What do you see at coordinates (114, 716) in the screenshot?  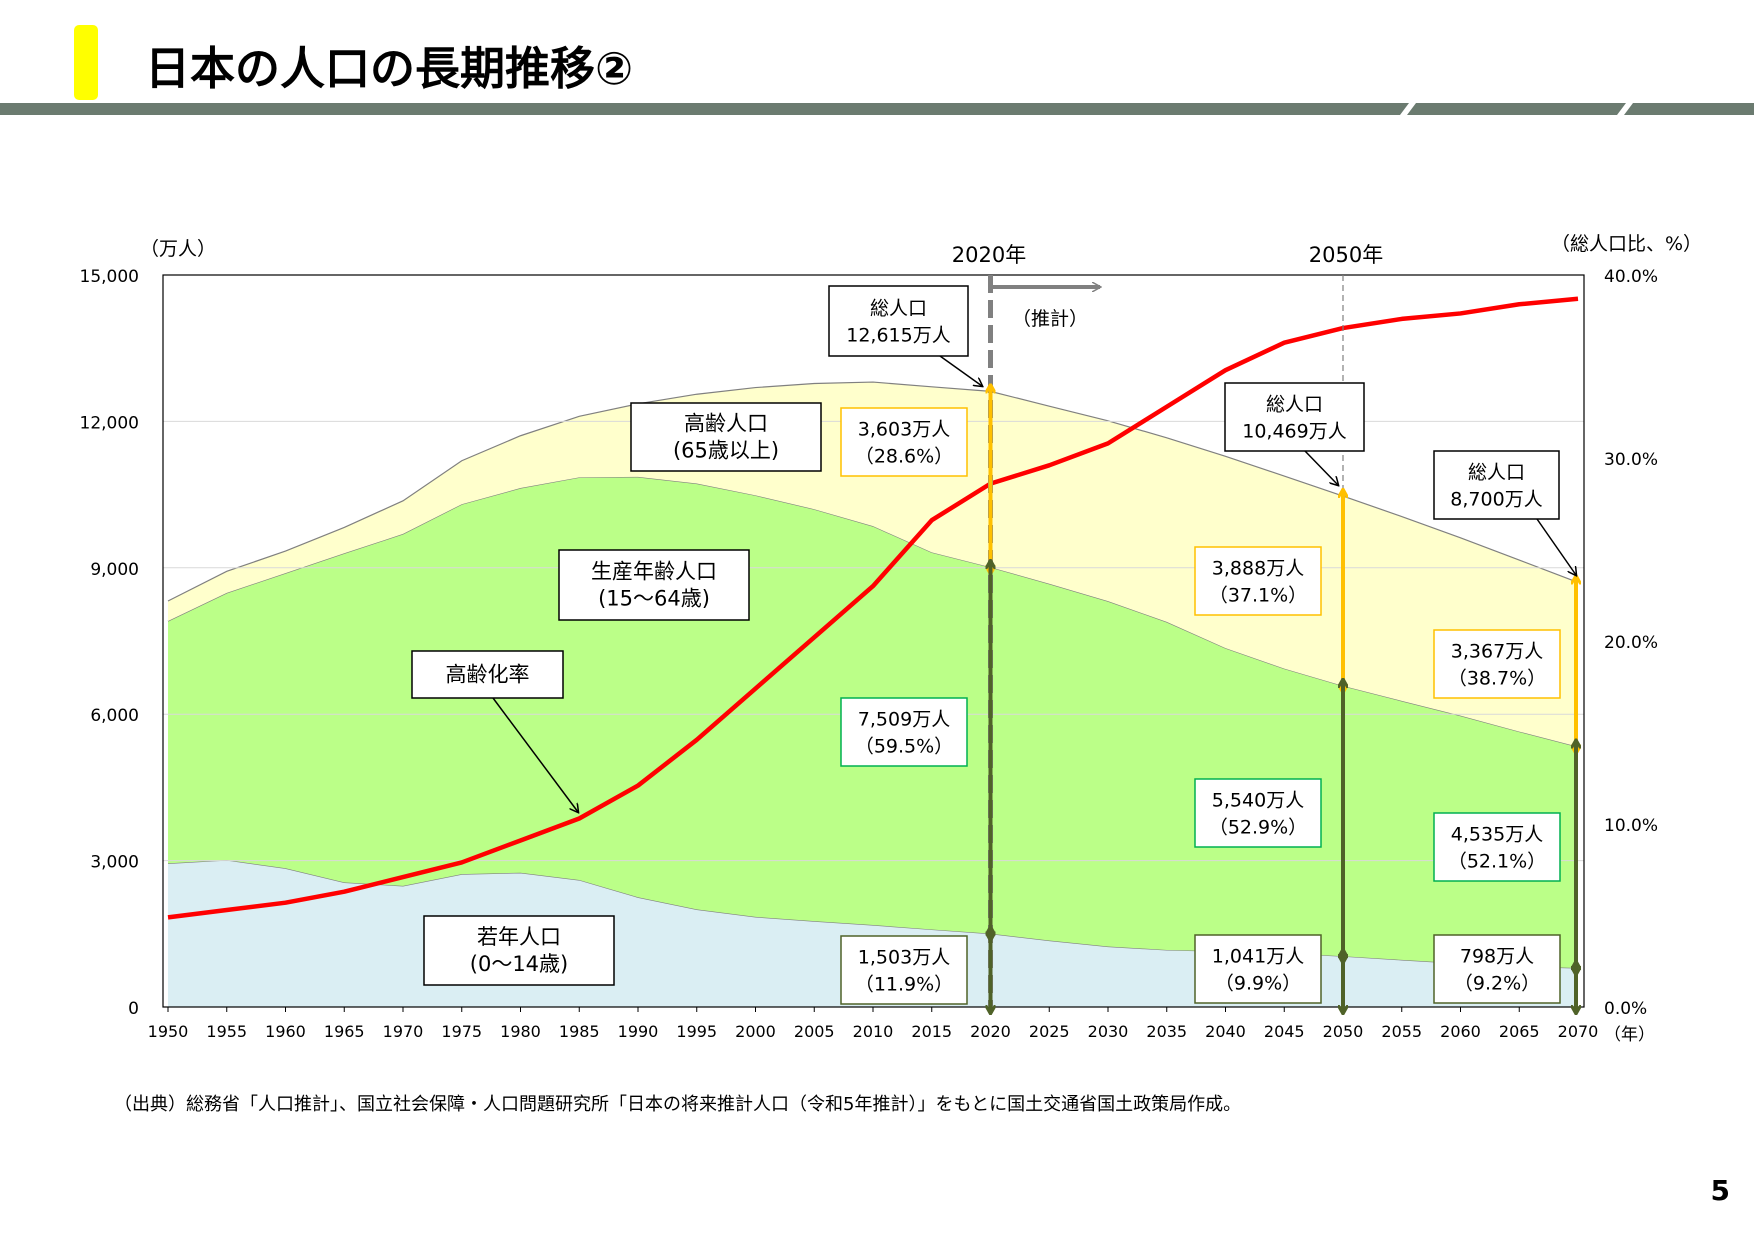 I see `y-tick-label: 6,000` at bounding box center [114, 716].